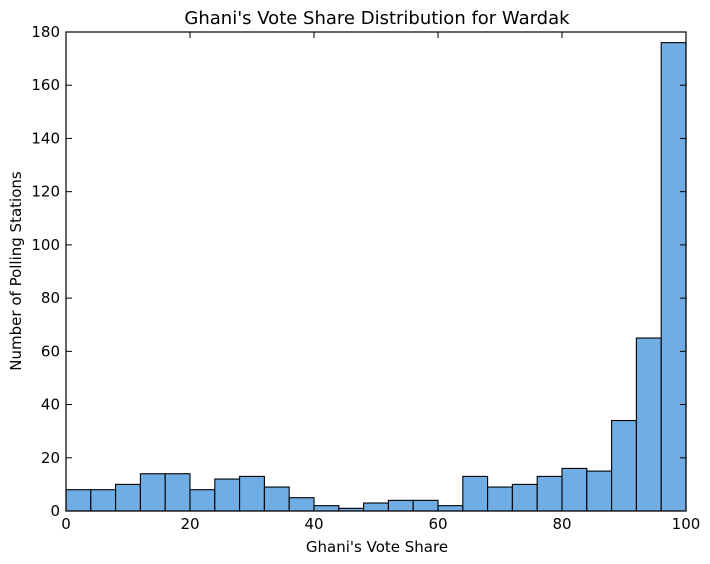  I want to click on x-tick-label: 60, so click(437, 524).